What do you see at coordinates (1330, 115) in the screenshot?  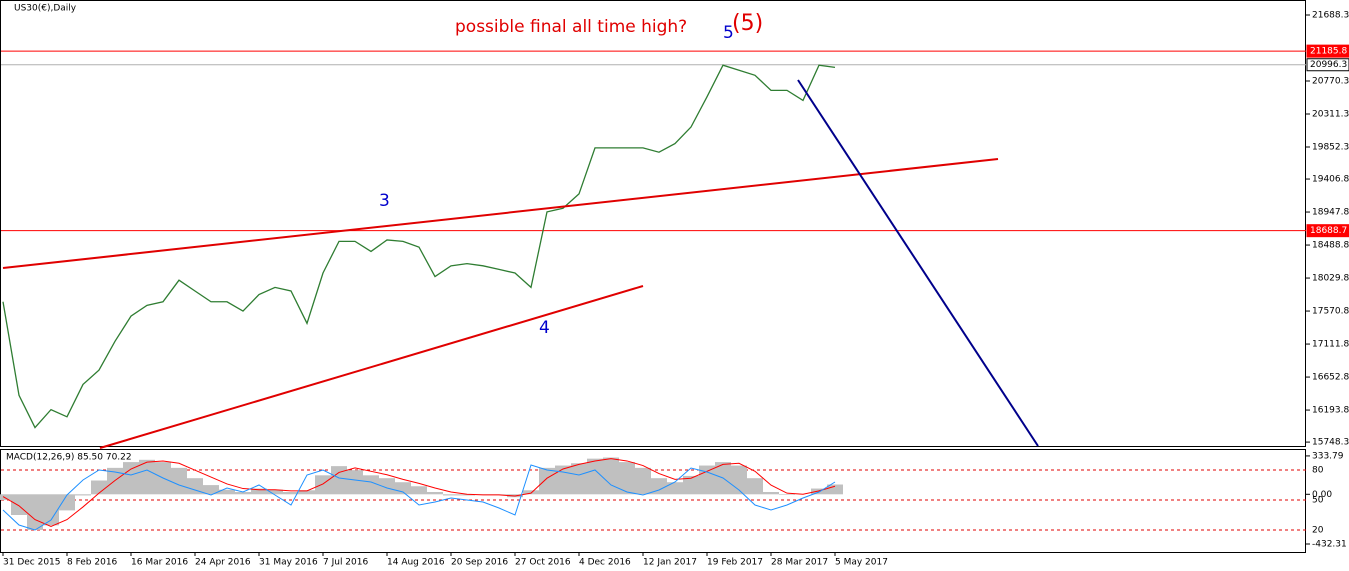 I see `y-tick-label: 20311.3` at bounding box center [1330, 115].